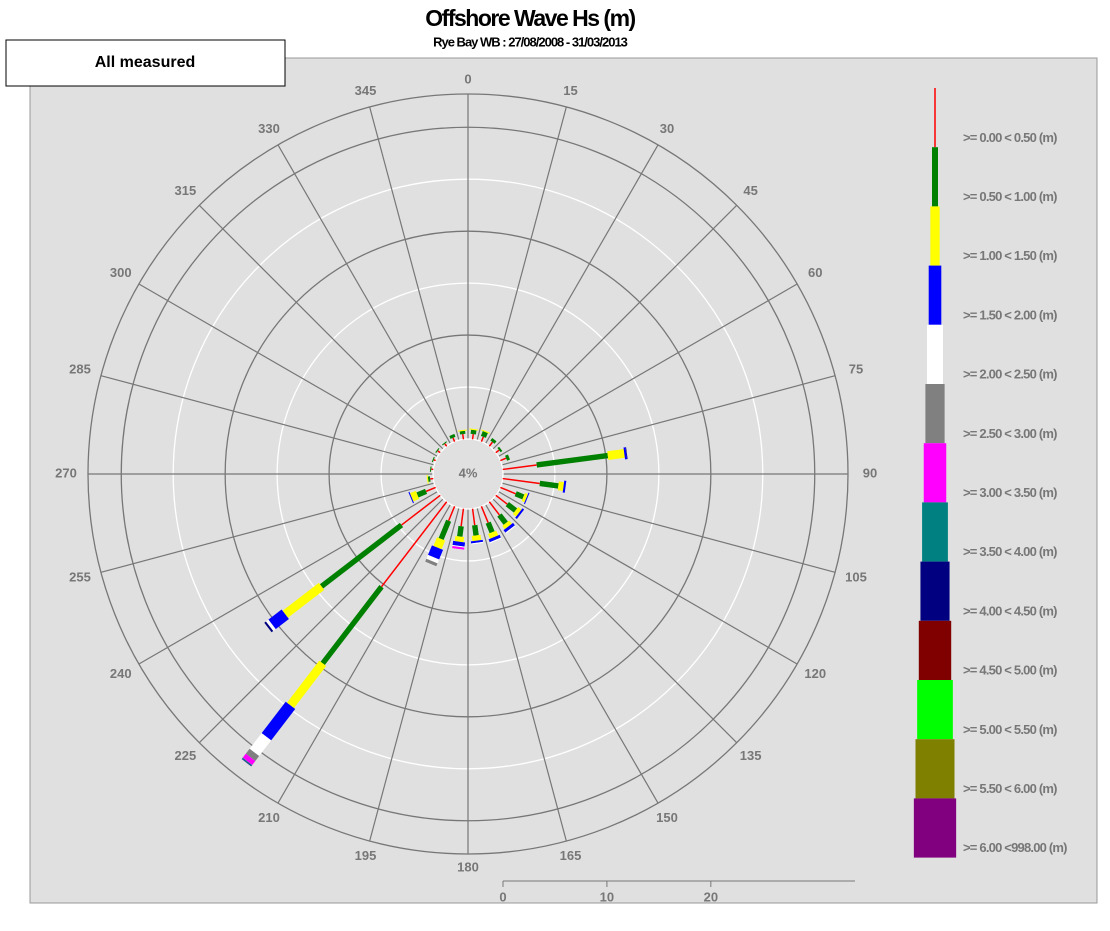 The height and width of the screenshot is (931, 1110). Describe the element at coordinates (571, 855) in the screenshot. I see `direction-label: 165` at that location.